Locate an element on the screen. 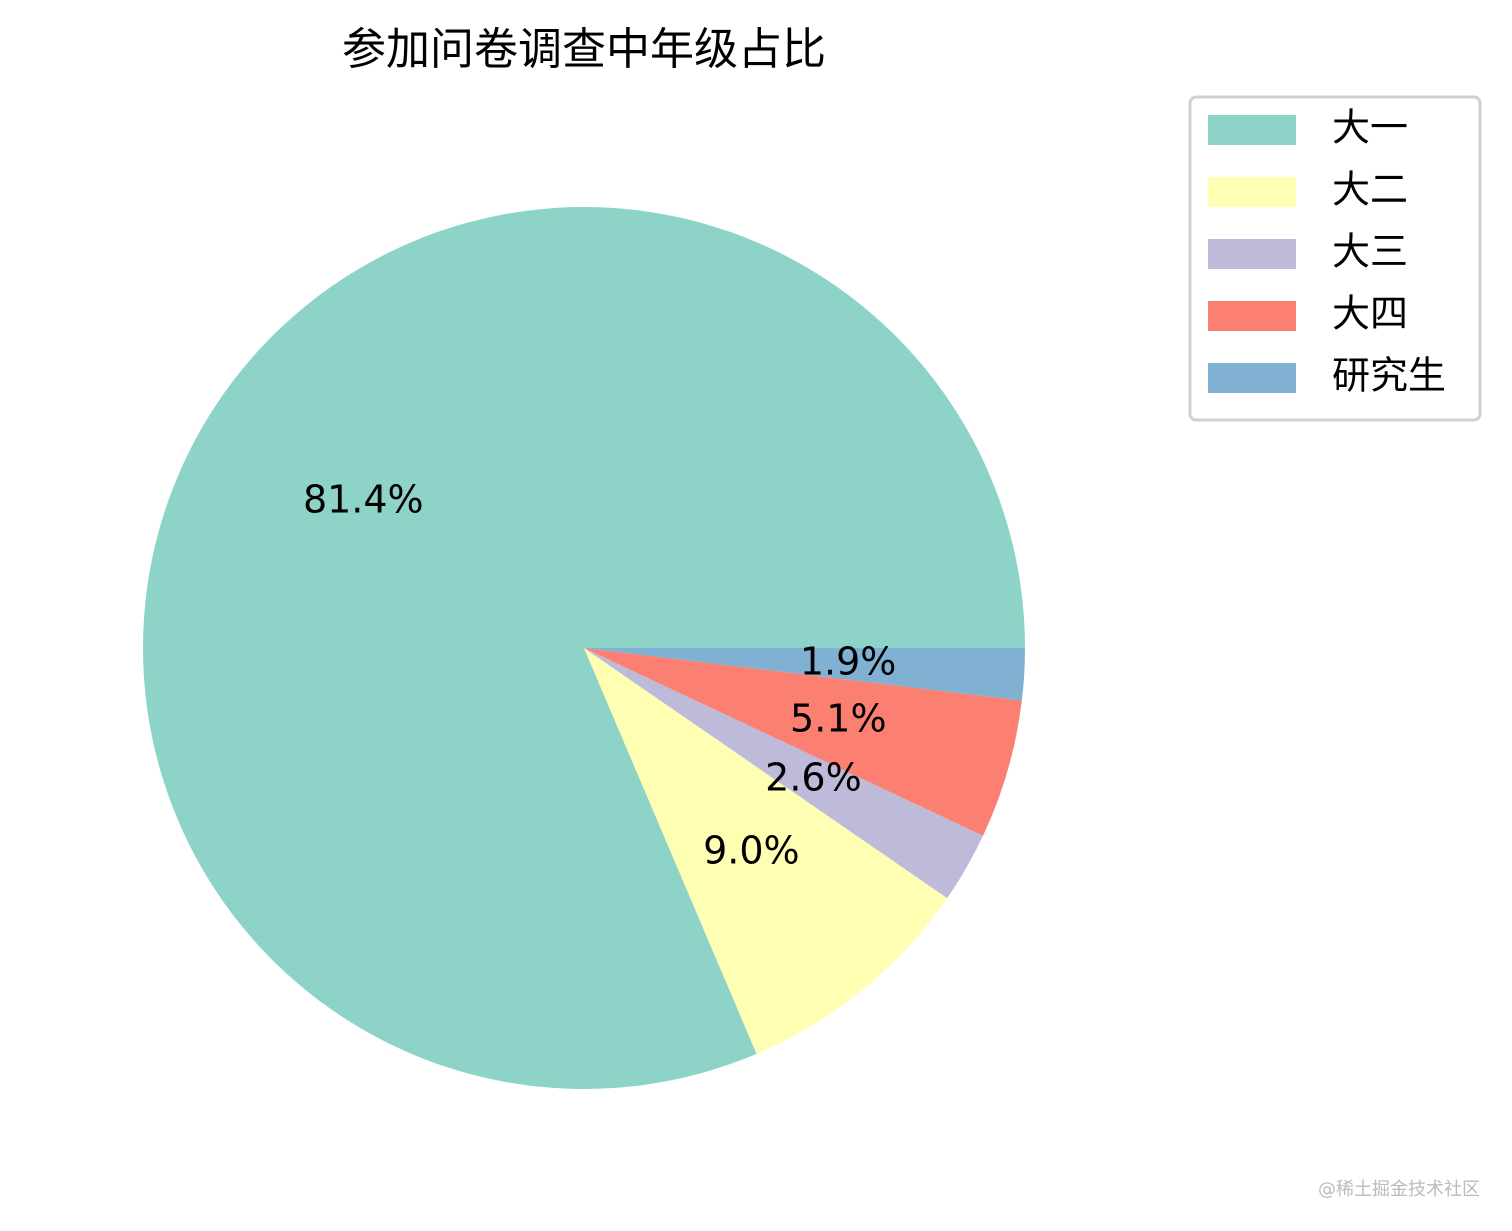  legend-label: 研究生 is located at coordinates (1389, 376).